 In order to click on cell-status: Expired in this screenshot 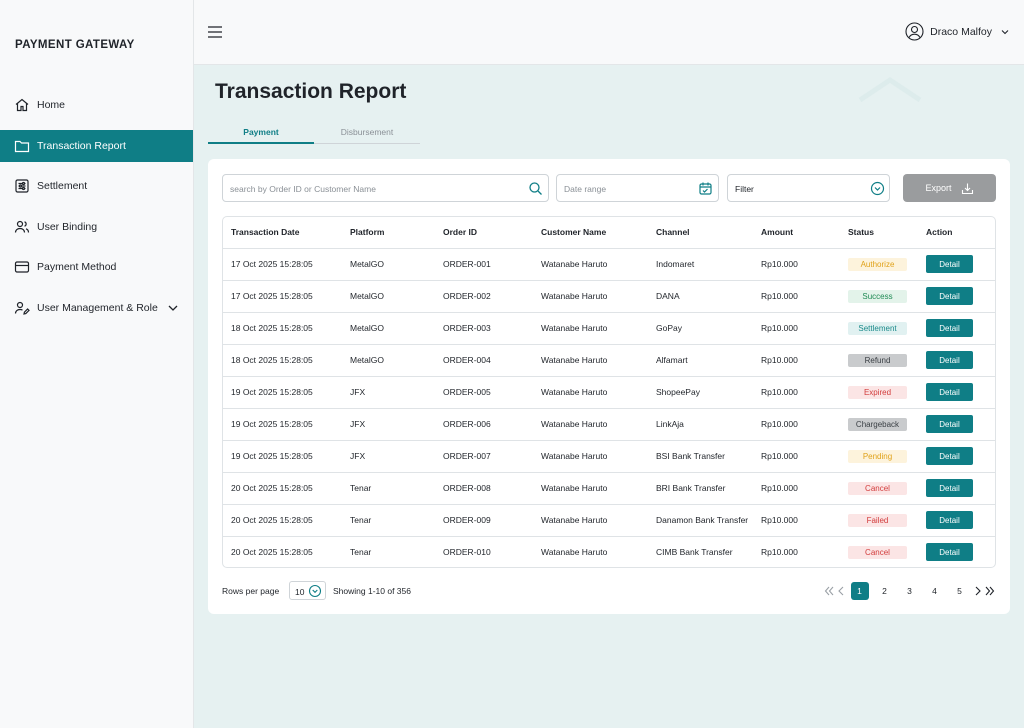, I will do `click(879, 392)`.